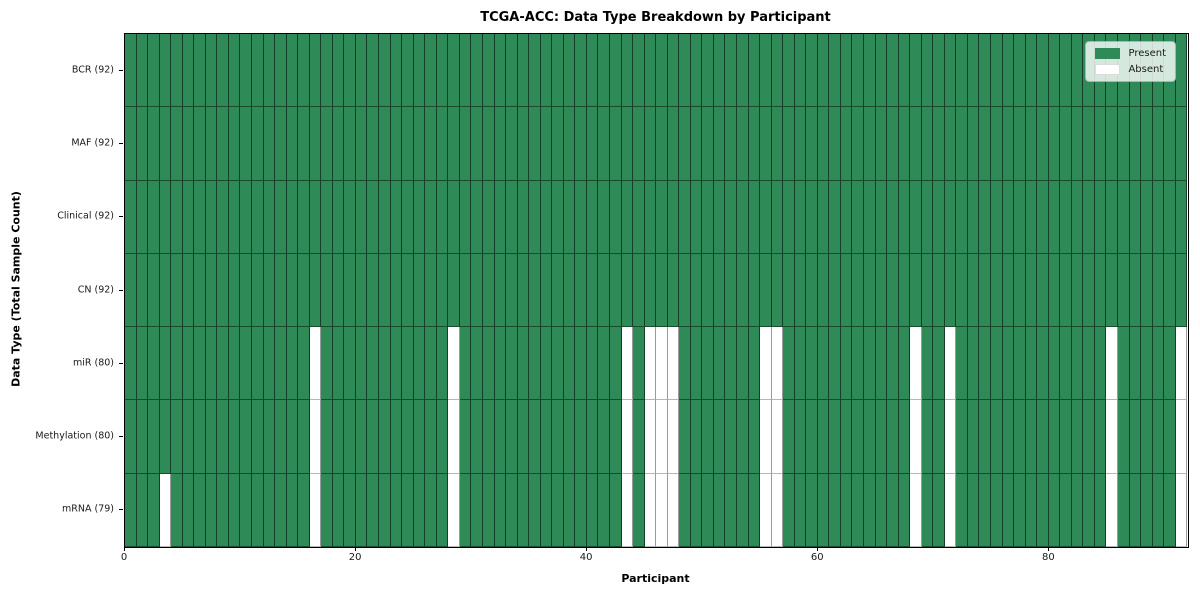 Image resolution: width=1200 pixels, height=600 pixels. What do you see at coordinates (124, 557) in the screenshot?
I see `x-tick-label: 0` at bounding box center [124, 557].